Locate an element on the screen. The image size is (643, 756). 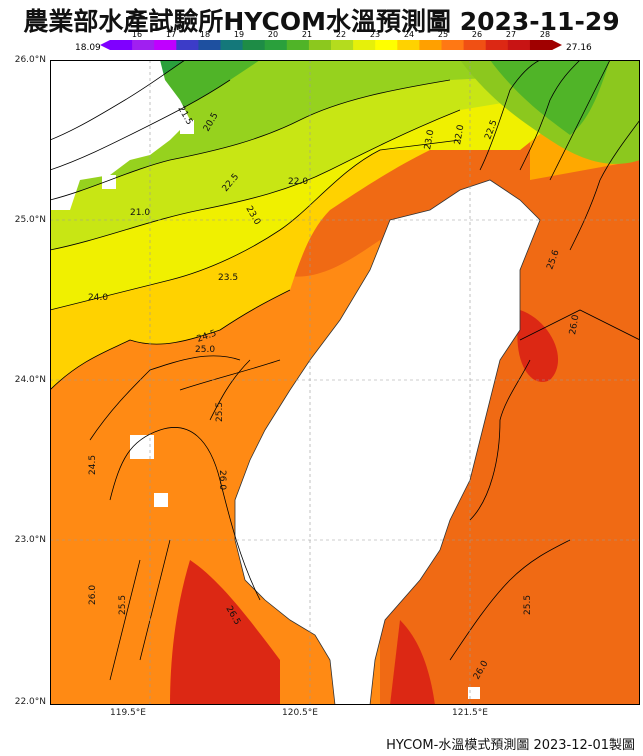
svg-text: 25.0 is located at coordinates (205, 350).